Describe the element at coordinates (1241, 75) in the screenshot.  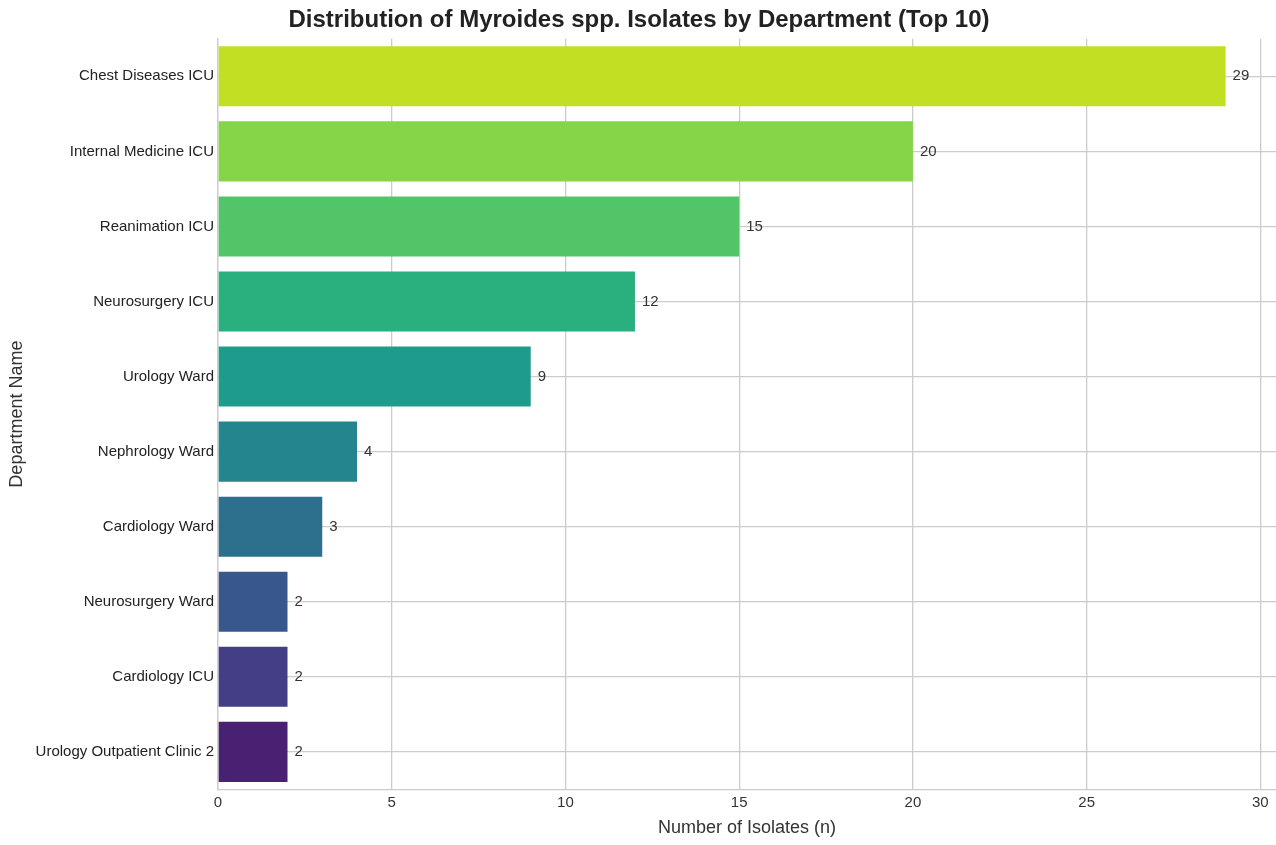
I see `data-label: 29` at that location.